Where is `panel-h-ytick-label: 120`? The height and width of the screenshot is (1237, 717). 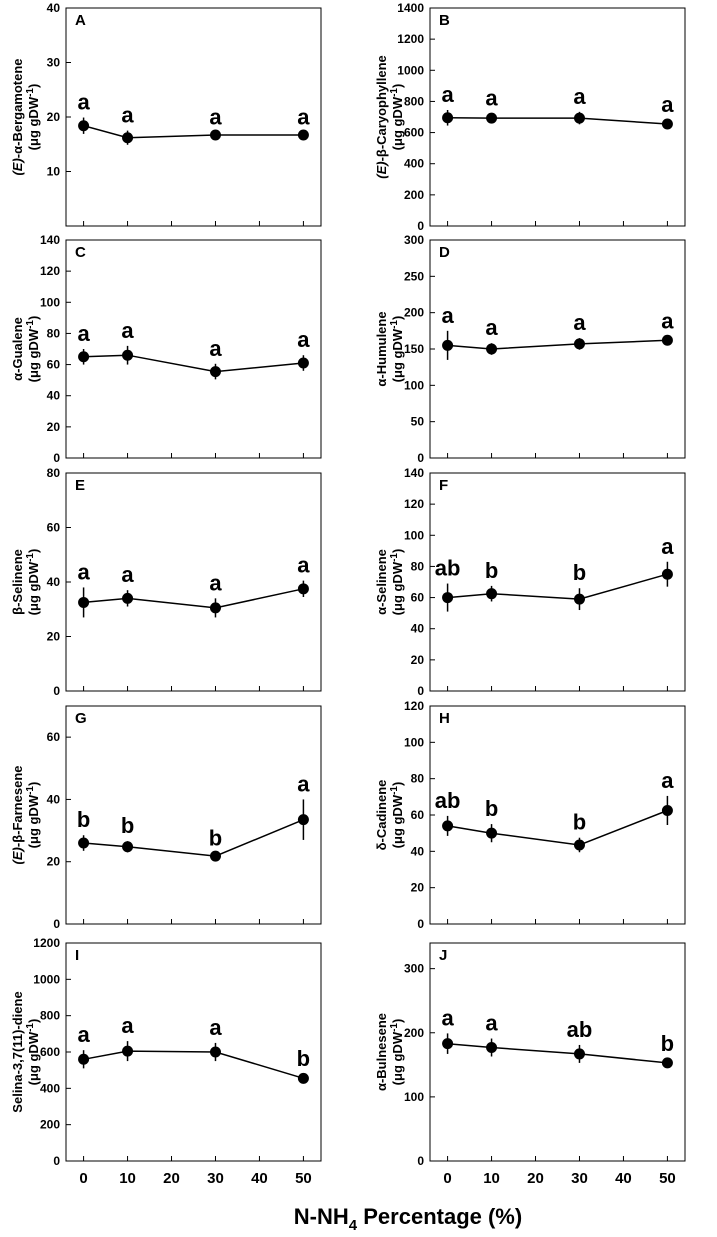 panel-h-ytick-label: 120 is located at coordinates (414, 706).